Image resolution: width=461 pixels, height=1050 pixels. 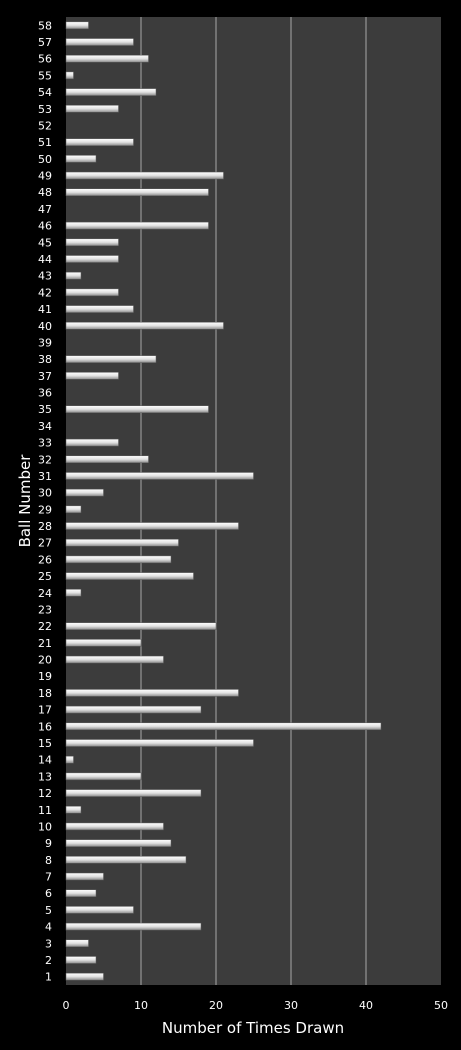 What do you see at coordinates (48, 977) in the screenshot?
I see `y-tick-label: 1` at bounding box center [48, 977].